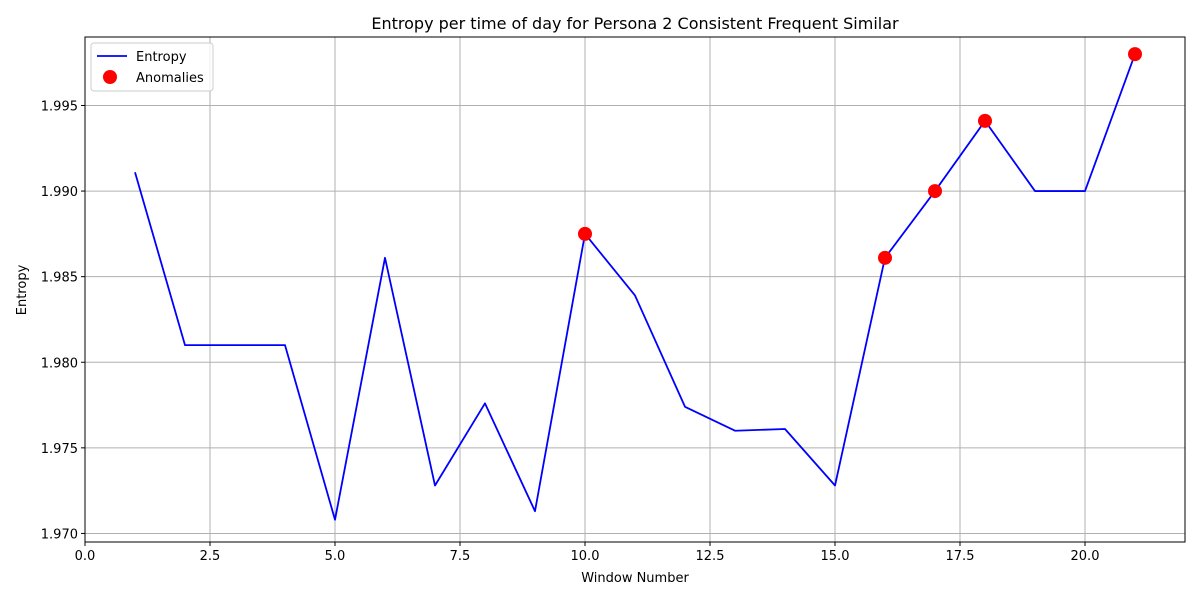  I want to click on y-tick-label: 1.970, so click(59, 534).